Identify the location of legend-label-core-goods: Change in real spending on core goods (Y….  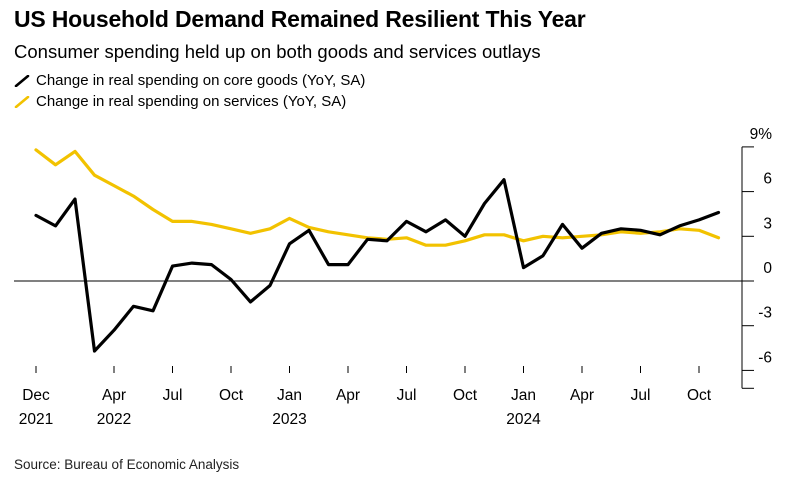
(201, 80).